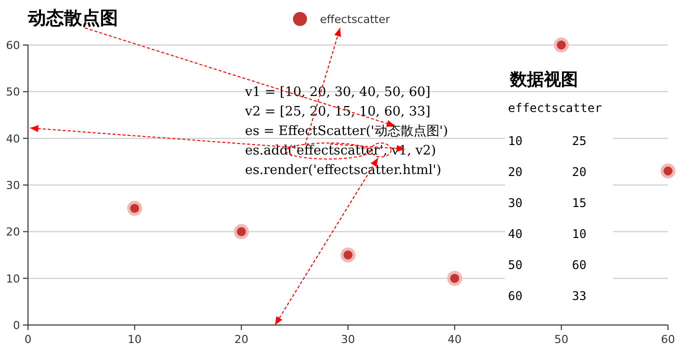 This screenshot has height=347, width=690. What do you see at coordinates (16, 325) in the screenshot?
I see `y-tick-label: 0` at bounding box center [16, 325].